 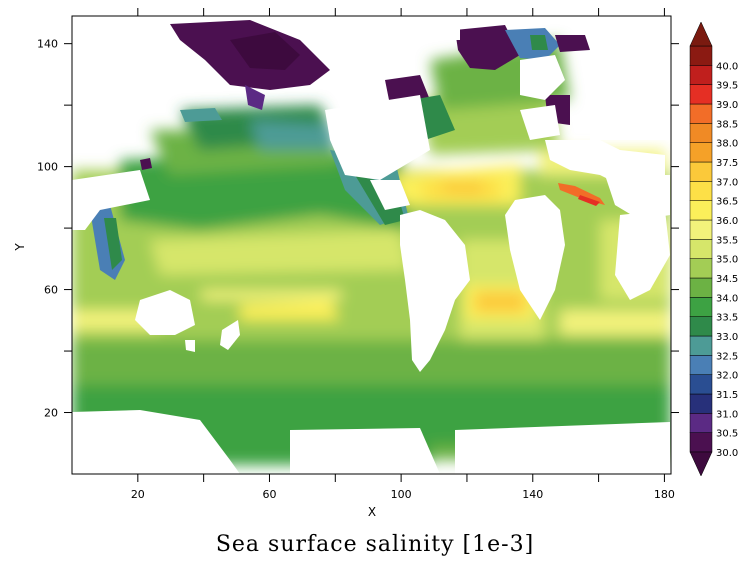 What do you see at coordinates (375, 544) in the screenshot?
I see `chart-title: Sea surface salinity [1e-3]` at bounding box center [375, 544].